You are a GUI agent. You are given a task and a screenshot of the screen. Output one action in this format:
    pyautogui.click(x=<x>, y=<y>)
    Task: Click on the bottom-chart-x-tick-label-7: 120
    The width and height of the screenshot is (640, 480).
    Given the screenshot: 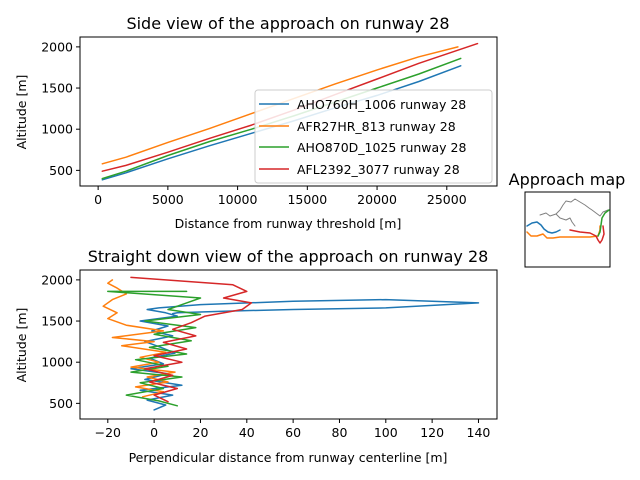 What is the action you would take?
    pyautogui.click(x=432, y=432)
    